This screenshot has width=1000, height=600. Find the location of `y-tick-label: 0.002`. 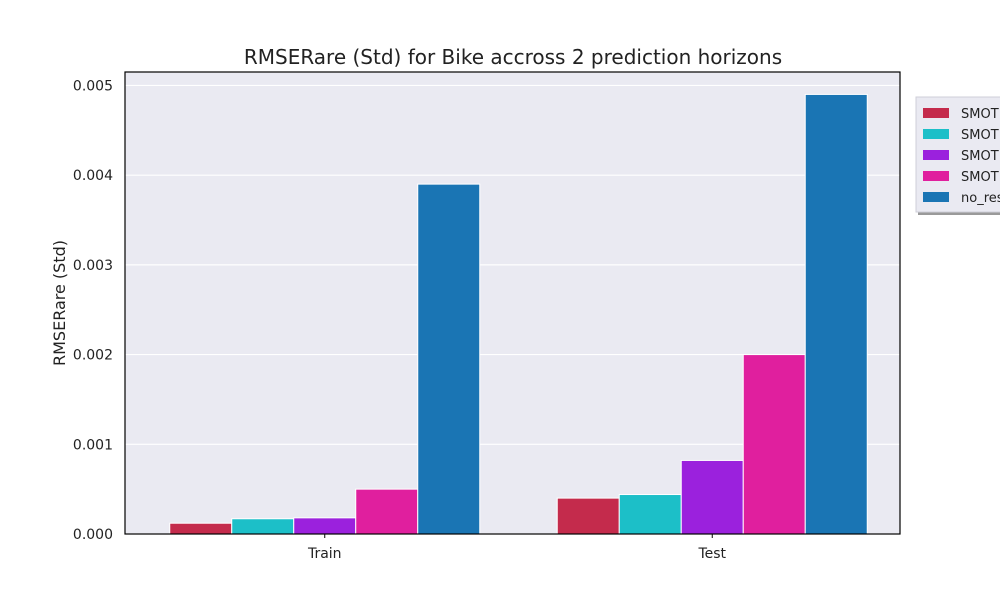

y-tick-label: 0.002 is located at coordinates (93, 356).